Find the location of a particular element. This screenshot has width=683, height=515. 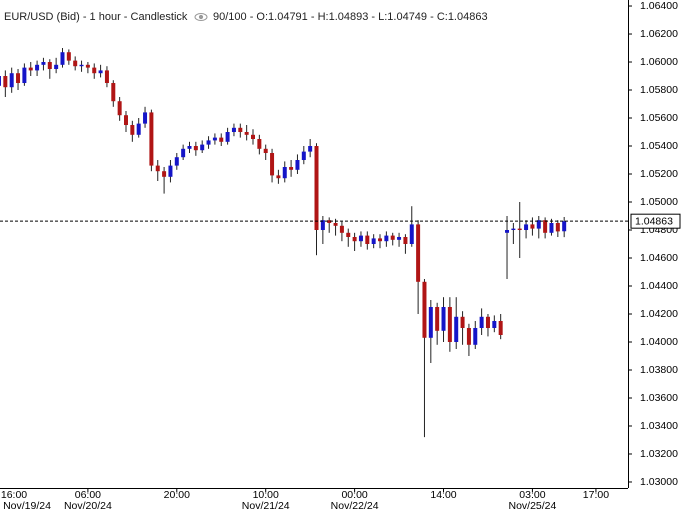

x-tick-date: Nov/22/24 is located at coordinates (355, 506).